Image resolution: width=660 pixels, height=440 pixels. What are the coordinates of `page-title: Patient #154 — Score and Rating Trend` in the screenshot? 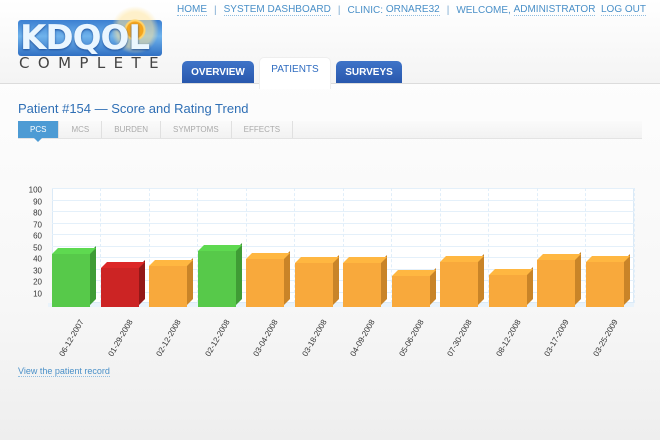 It's located at (133, 108).